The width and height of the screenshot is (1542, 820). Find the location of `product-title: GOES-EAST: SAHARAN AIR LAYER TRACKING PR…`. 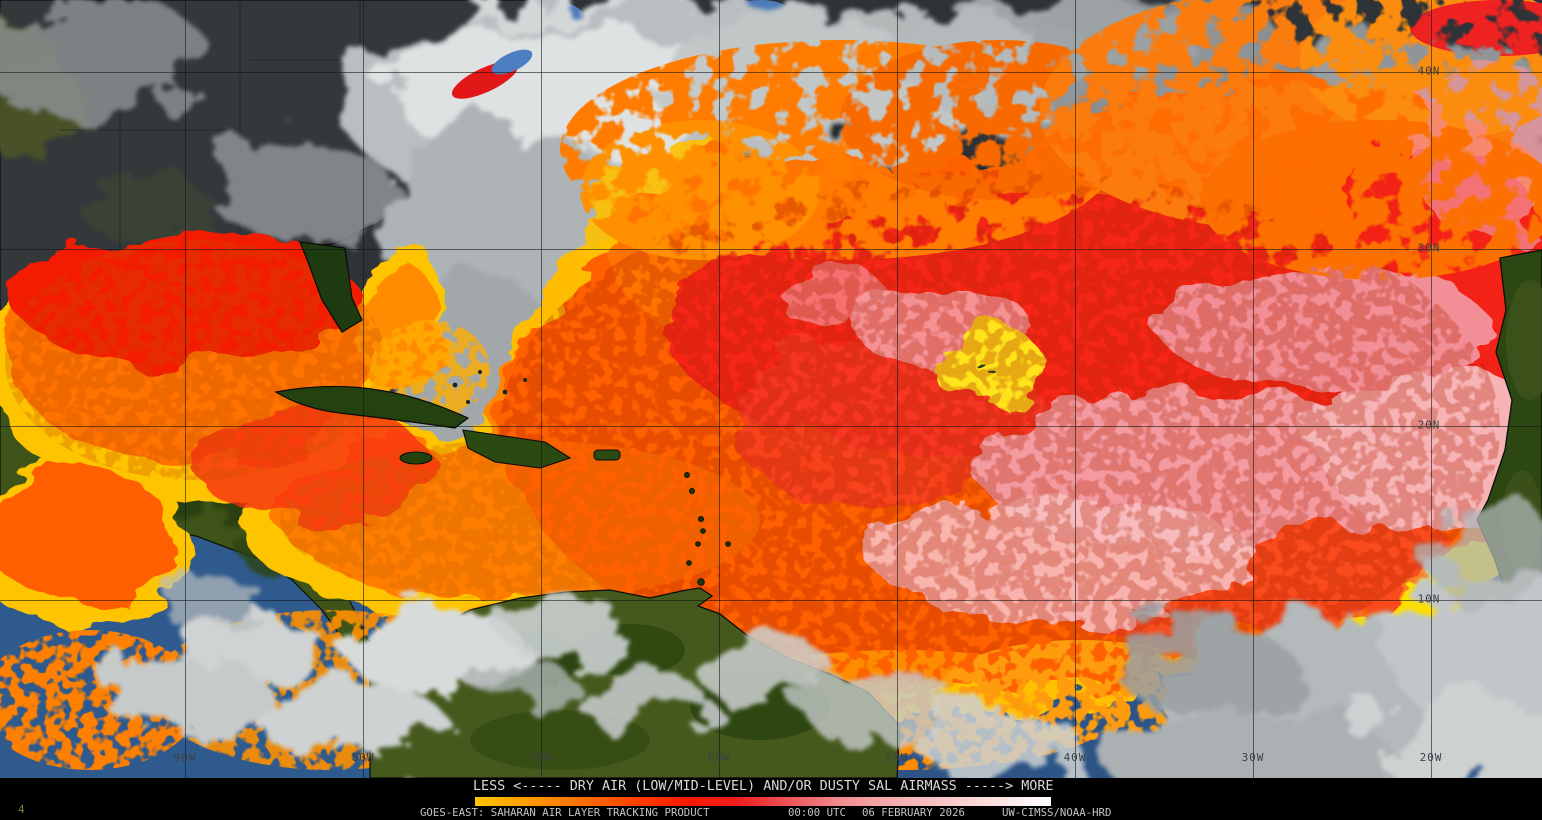

product-title: GOES-EAST: SAHARAN AIR LAYER TRACKING PR… is located at coordinates (565, 812).